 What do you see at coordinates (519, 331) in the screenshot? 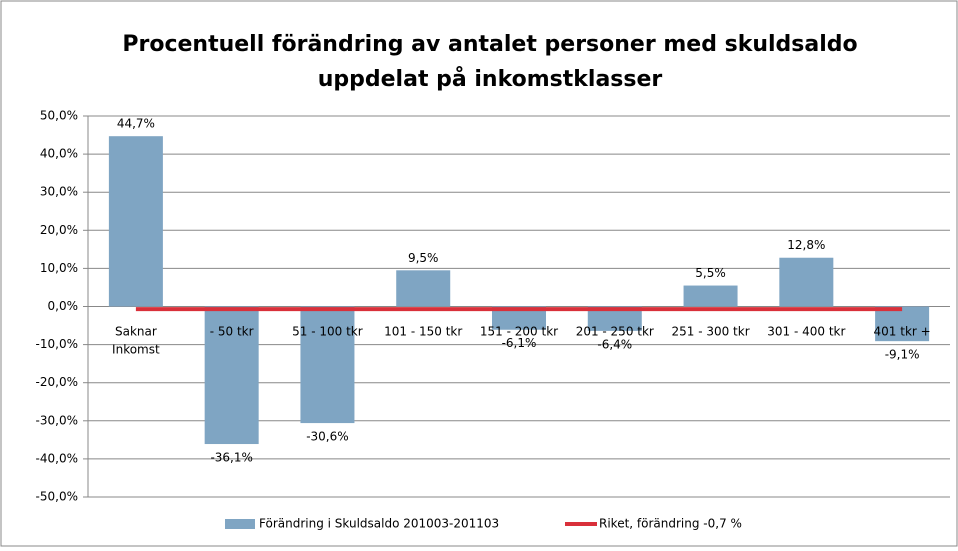
I see `x-tick-label: 151 - 200 tkr` at bounding box center [519, 331].